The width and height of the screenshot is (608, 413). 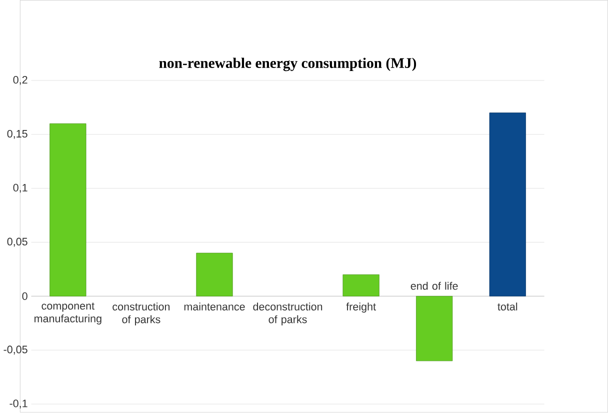 What do you see at coordinates (25, 296) in the screenshot?
I see `y-tick-label: 0` at bounding box center [25, 296].